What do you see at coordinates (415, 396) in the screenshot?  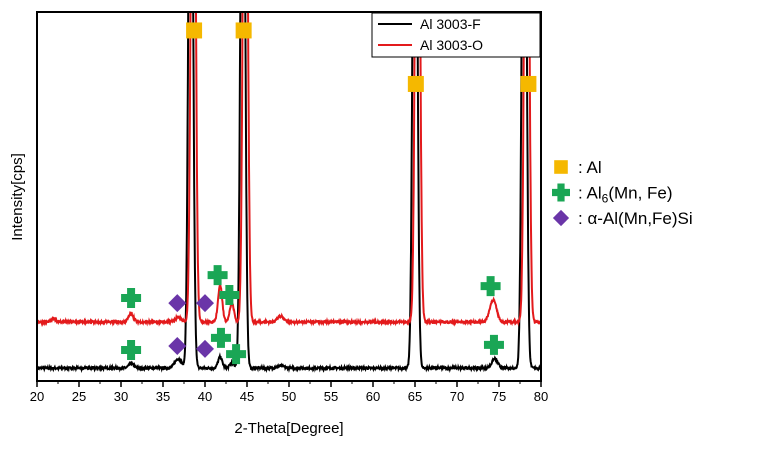 I see `x-tick-label: 65` at bounding box center [415, 396].